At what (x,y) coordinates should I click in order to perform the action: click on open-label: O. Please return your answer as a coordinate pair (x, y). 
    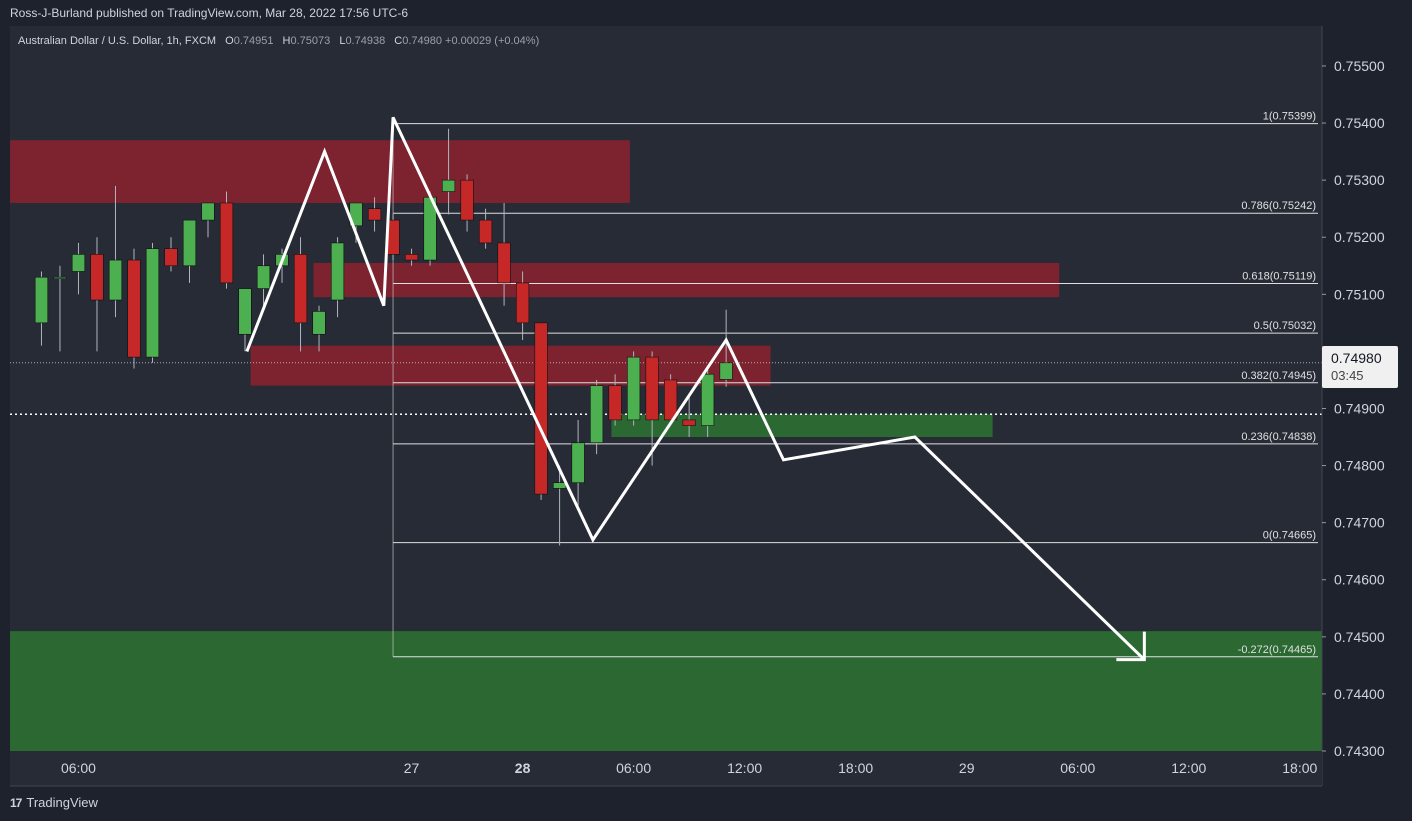
    Looking at the image, I should click on (229, 41).